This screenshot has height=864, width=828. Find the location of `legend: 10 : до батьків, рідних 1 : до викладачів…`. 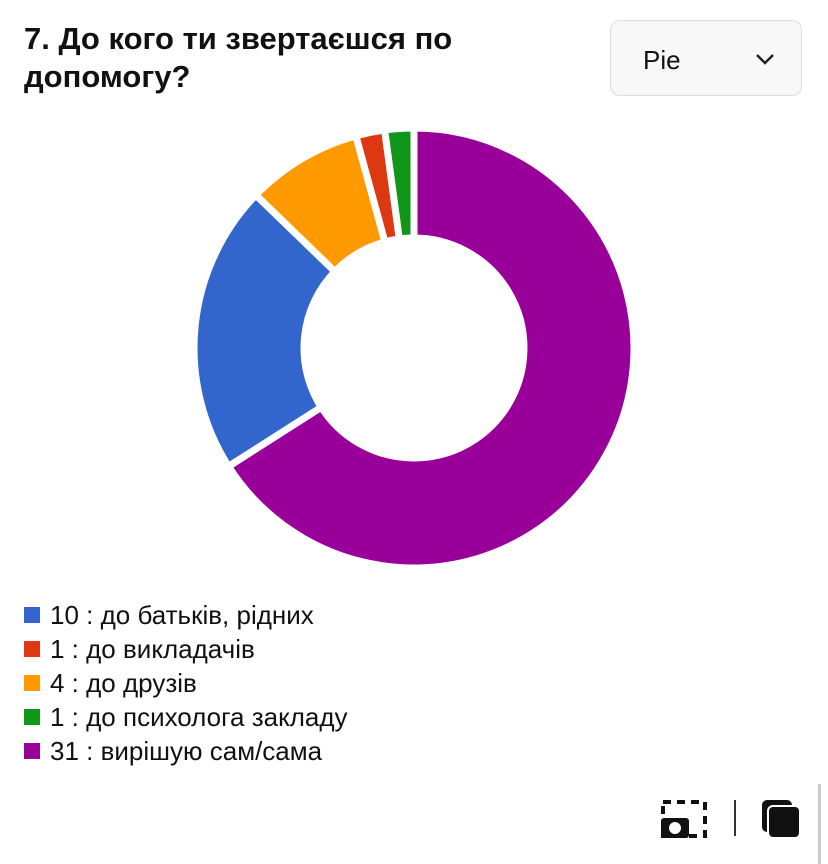

legend: 10 : до батьків, рідних 1 : до викладачів… is located at coordinates (186, 683).